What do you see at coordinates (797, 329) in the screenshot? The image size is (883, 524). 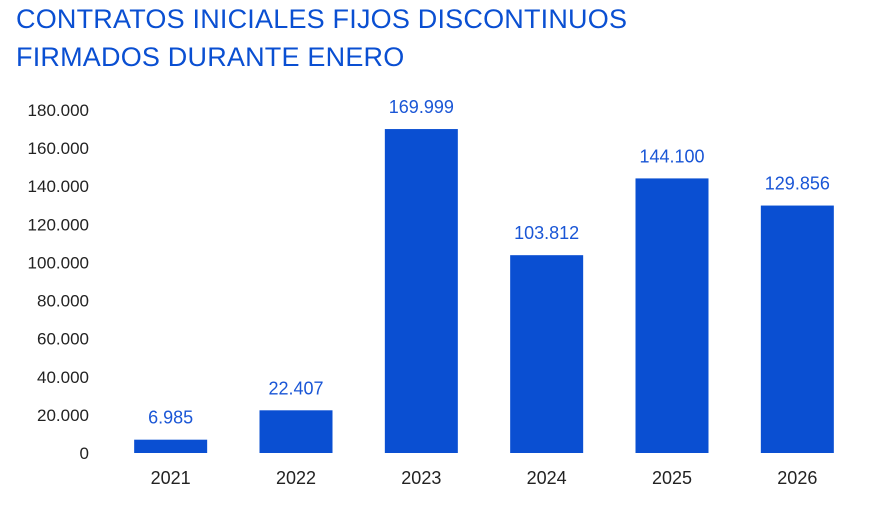 I see `bar-2026` at bounding box center [797, 329].